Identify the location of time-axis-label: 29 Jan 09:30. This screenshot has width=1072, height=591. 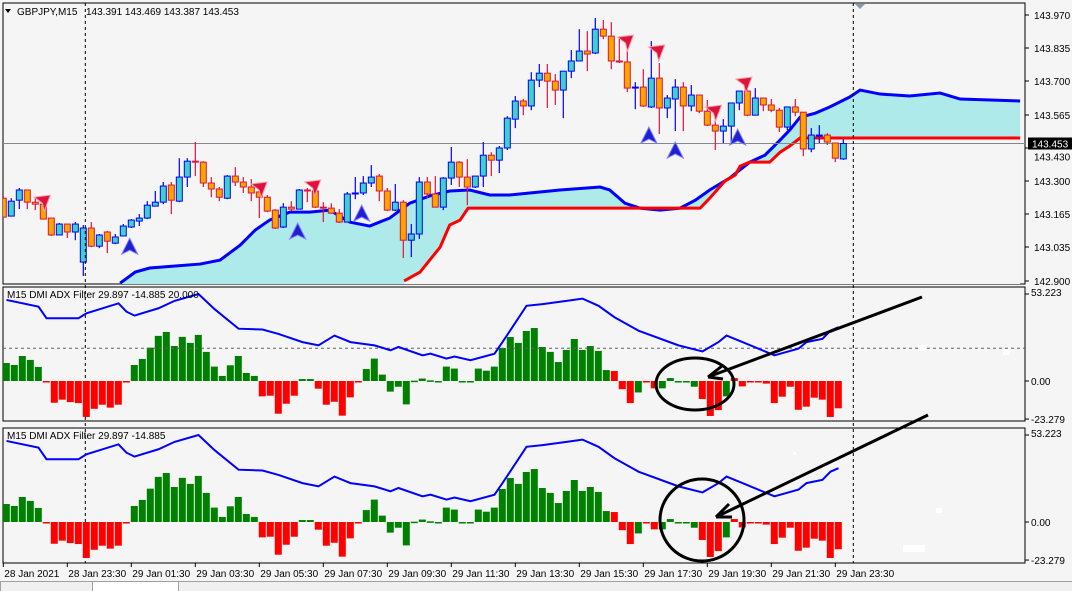
(417, 574).